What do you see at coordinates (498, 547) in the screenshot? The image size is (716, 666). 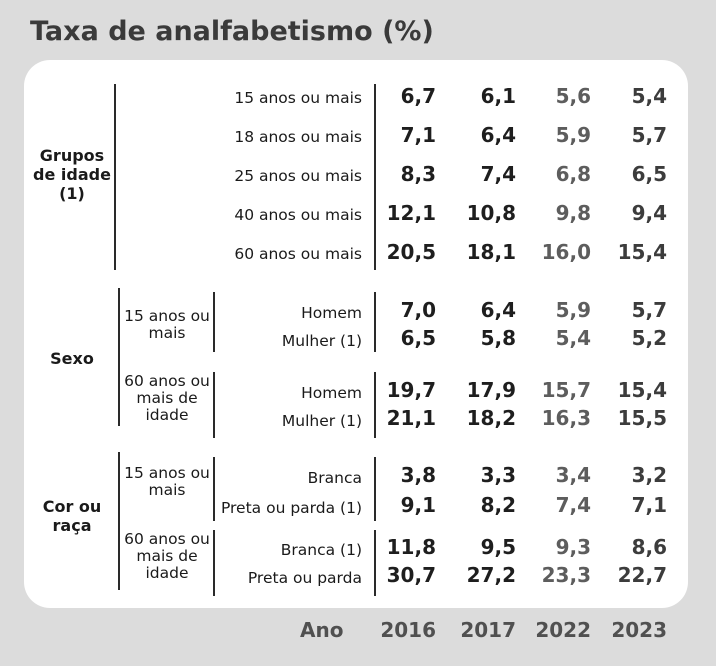 I see `value-cell: 9,5` at bounding box center [498, 547].